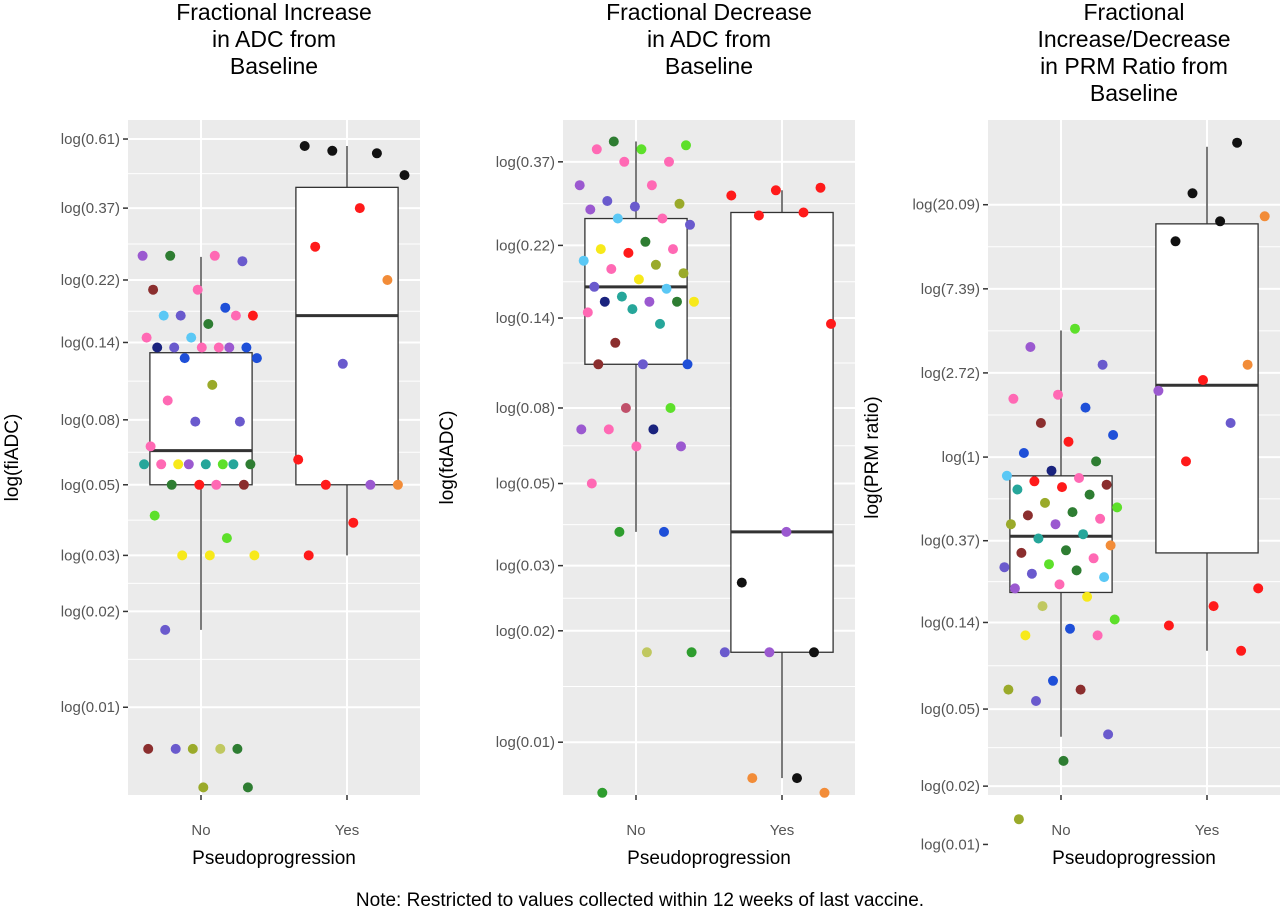 The width and height of the screenshot is (1280, 915). Describe the element at coordinates (1133, 39) in the screenshot. I see `title-line: Increase/Decrease` at that location.